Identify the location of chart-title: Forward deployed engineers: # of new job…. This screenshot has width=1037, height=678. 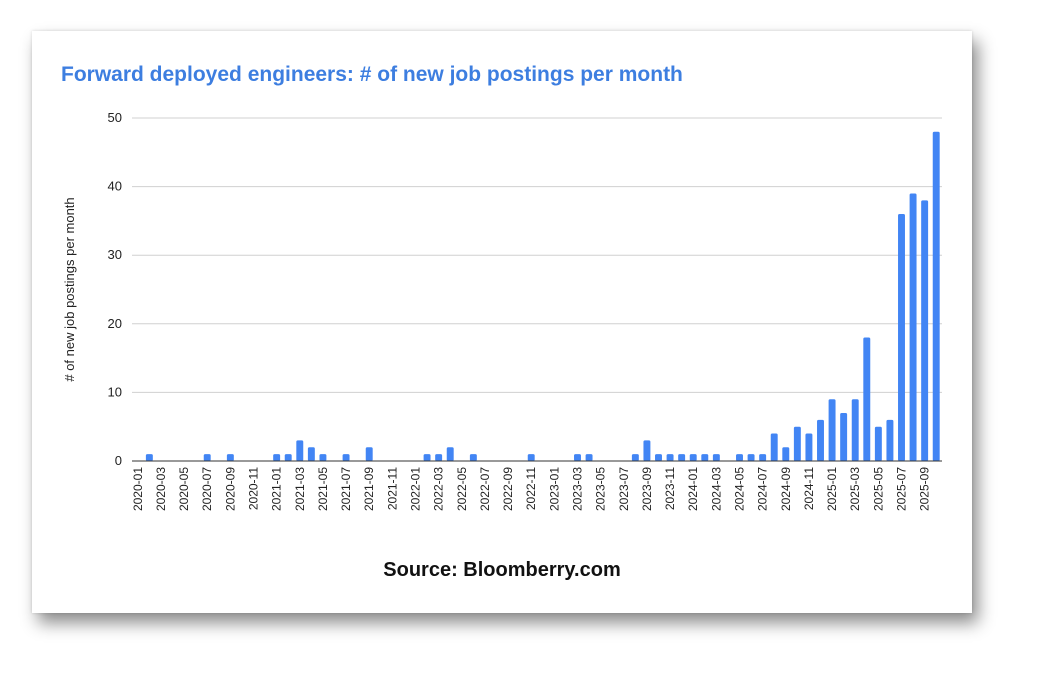
(372, 74).